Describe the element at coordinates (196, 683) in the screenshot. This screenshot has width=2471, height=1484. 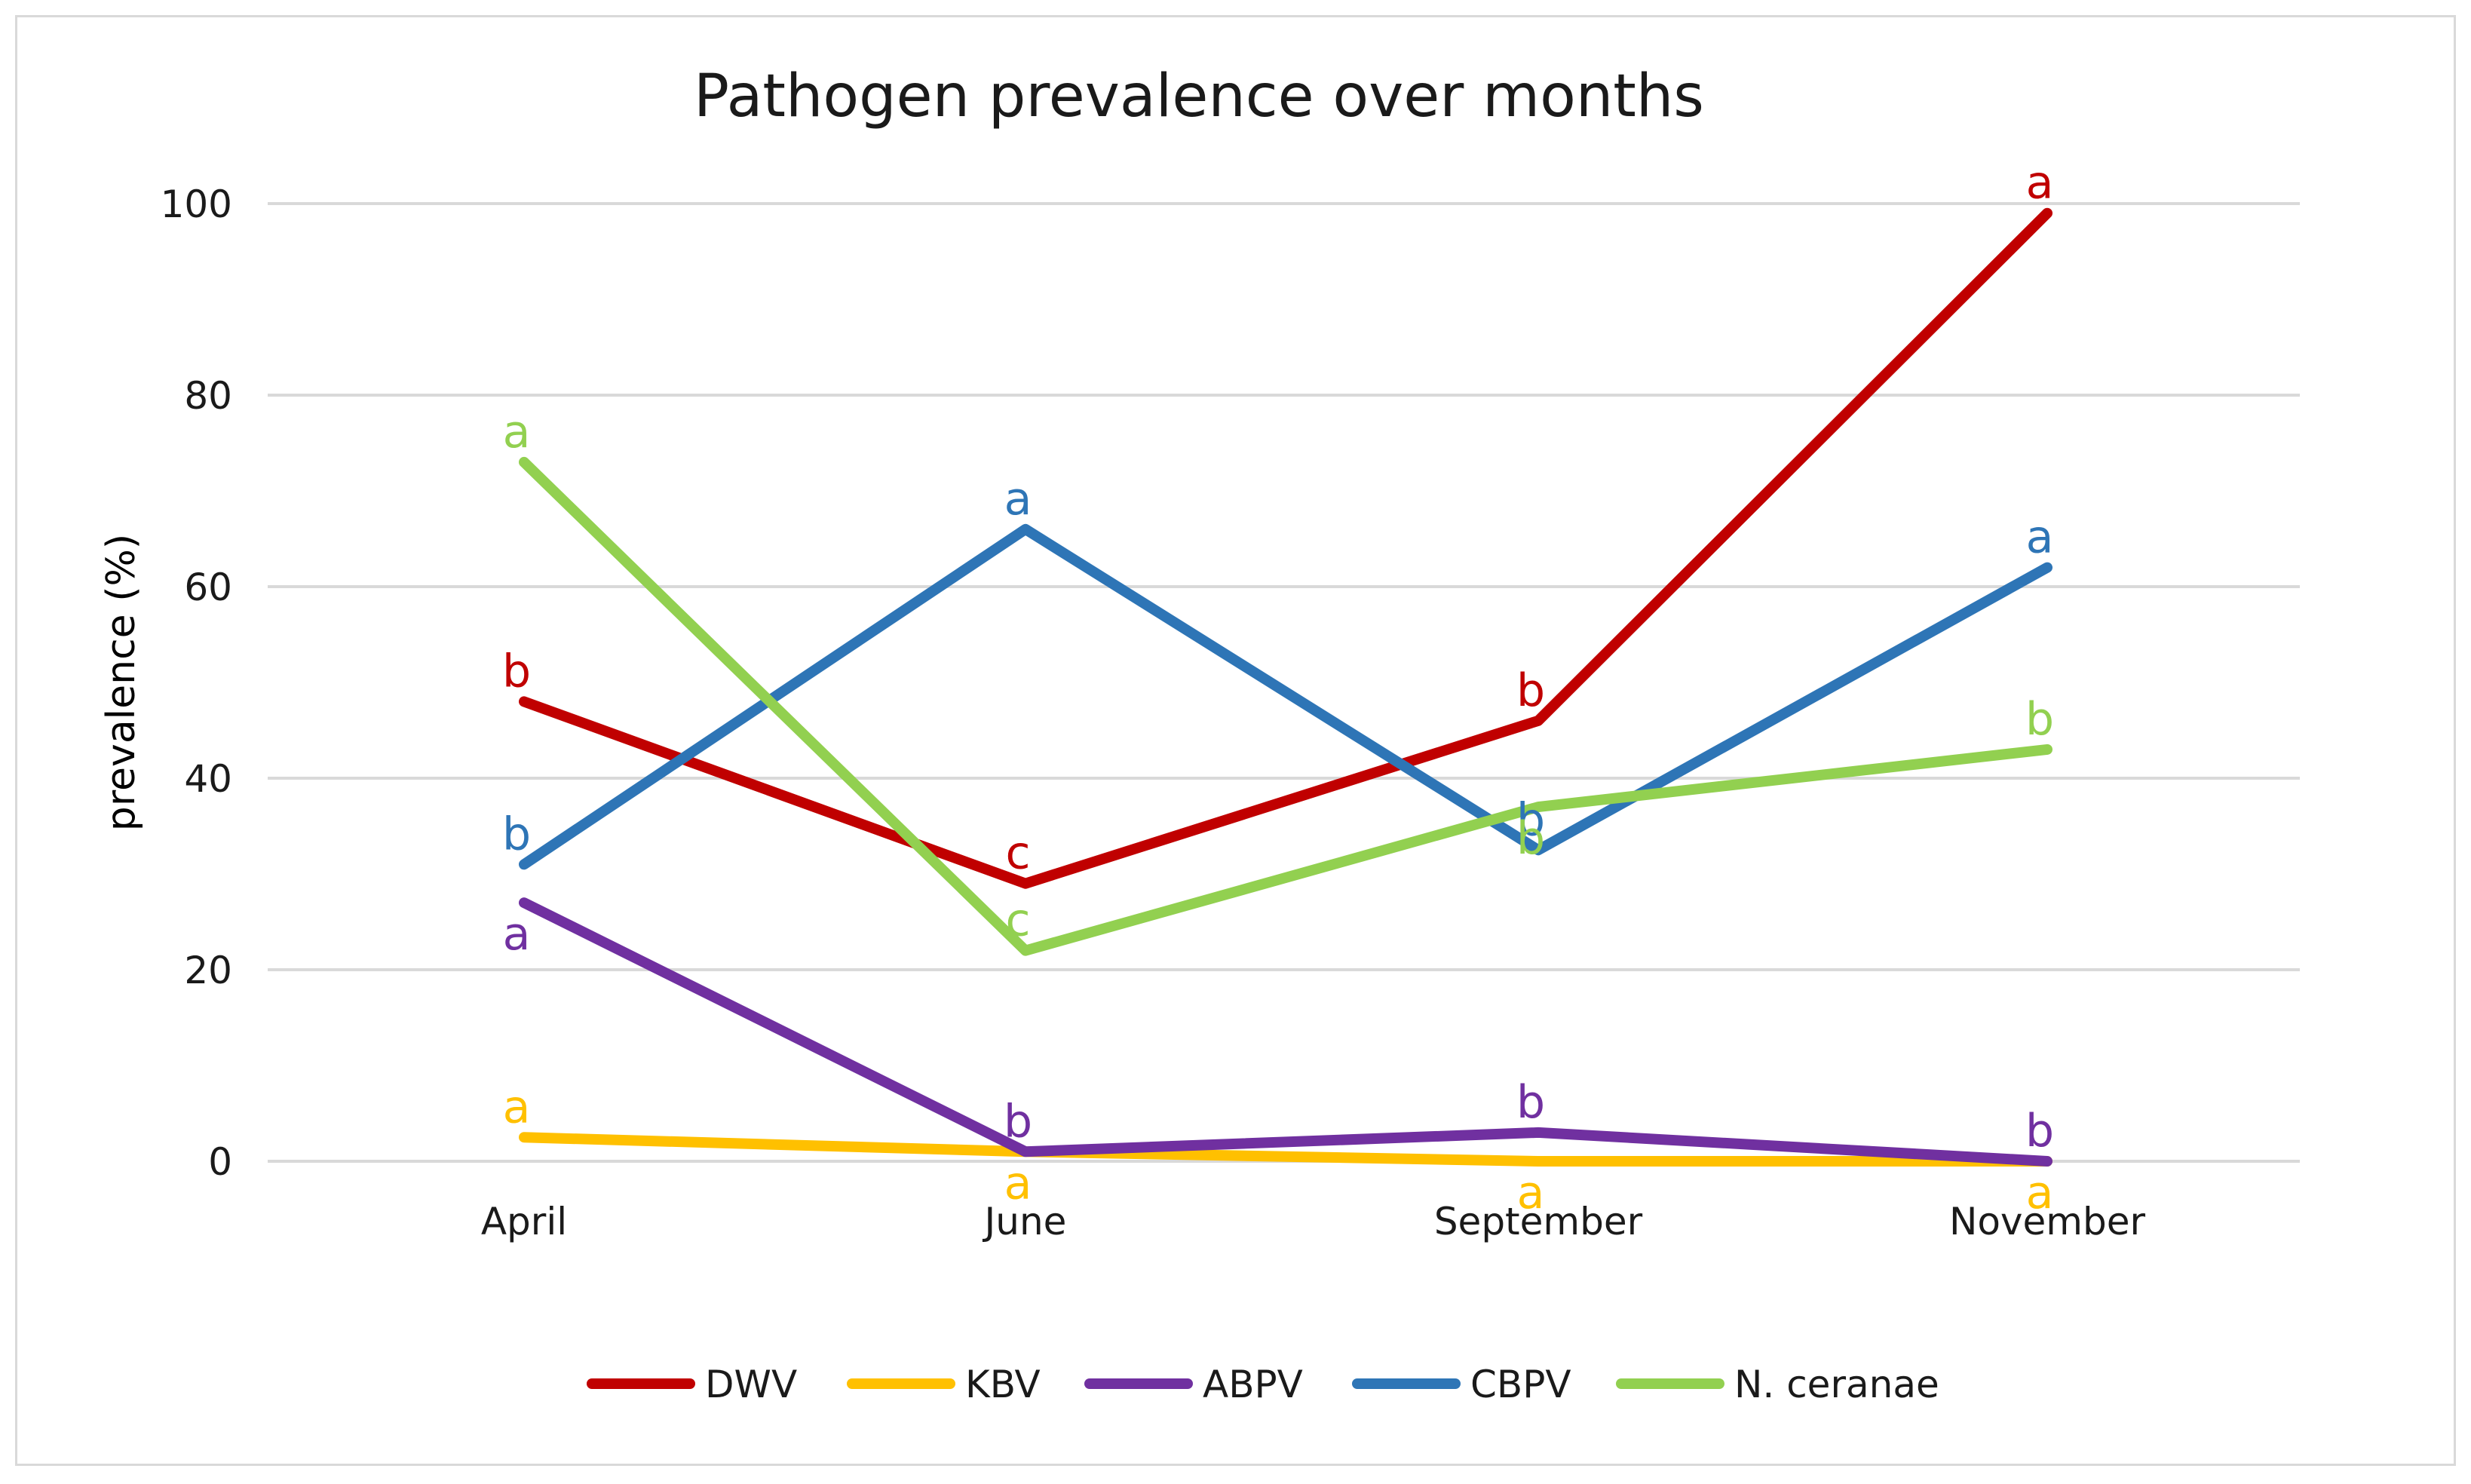
I see `y-axis-ticks: 0 20 40 60 80 100` at that location.